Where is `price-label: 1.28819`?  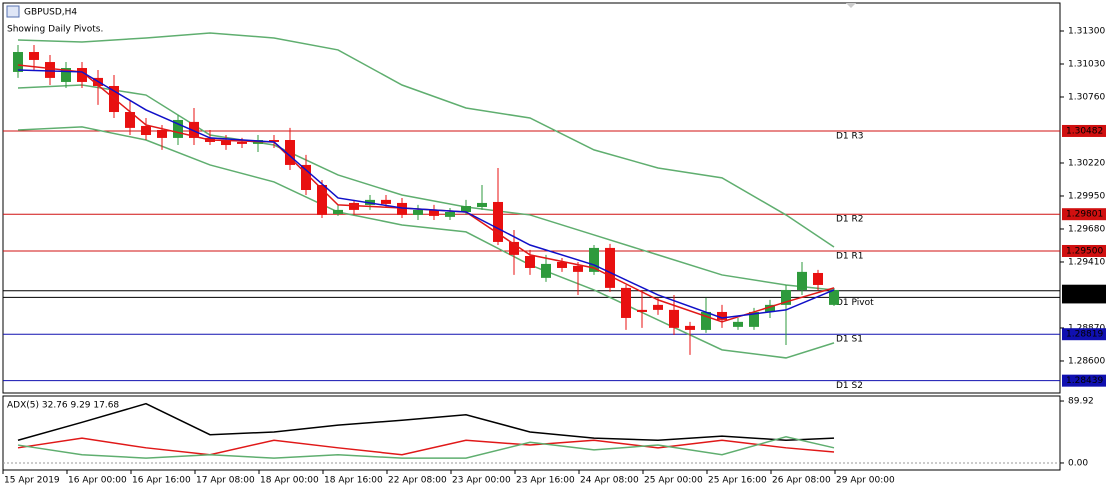
price-label: 1.28819 is located at coordinates (1084, 335).